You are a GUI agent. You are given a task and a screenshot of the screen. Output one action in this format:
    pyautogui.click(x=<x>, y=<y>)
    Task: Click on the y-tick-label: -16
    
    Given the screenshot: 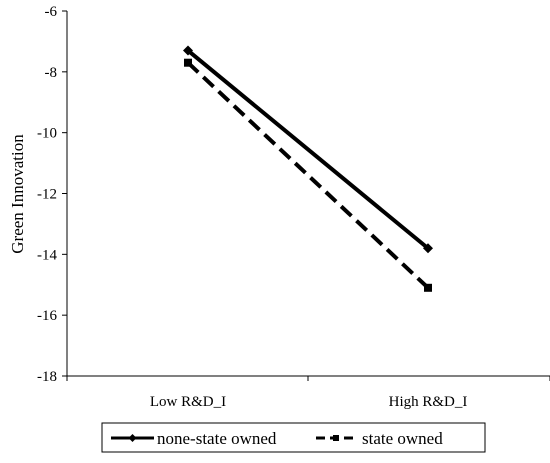 What is the action you would take?
    pyautogui.click(x=47, y=316)
    